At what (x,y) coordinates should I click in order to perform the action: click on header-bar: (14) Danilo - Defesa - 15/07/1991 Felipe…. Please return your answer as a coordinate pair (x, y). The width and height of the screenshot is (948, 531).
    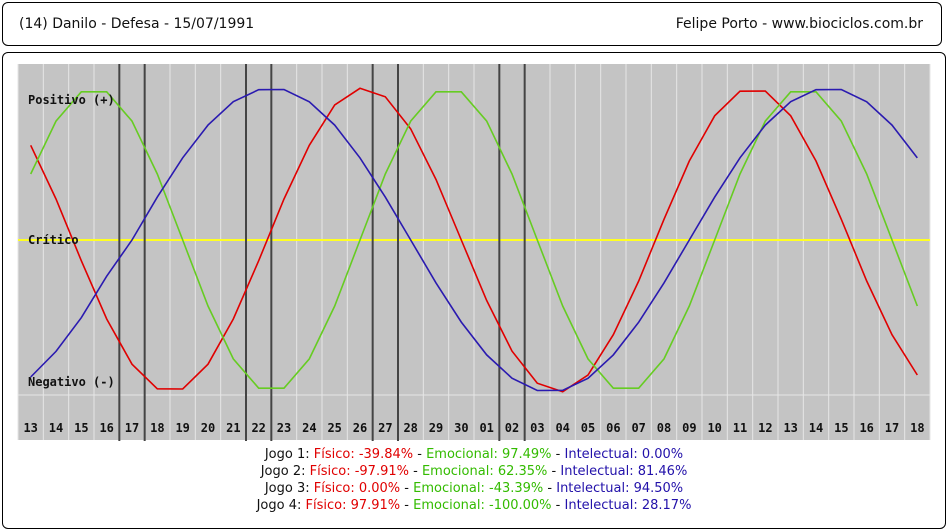
    Looking at the image, I should click on (472, 24).